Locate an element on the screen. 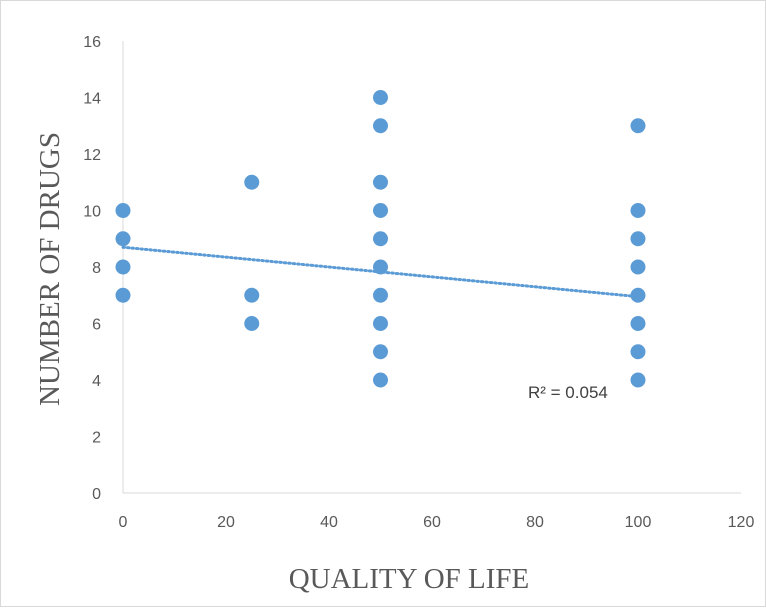  x-tick-label: 40 is located at coordinates (329, 522).